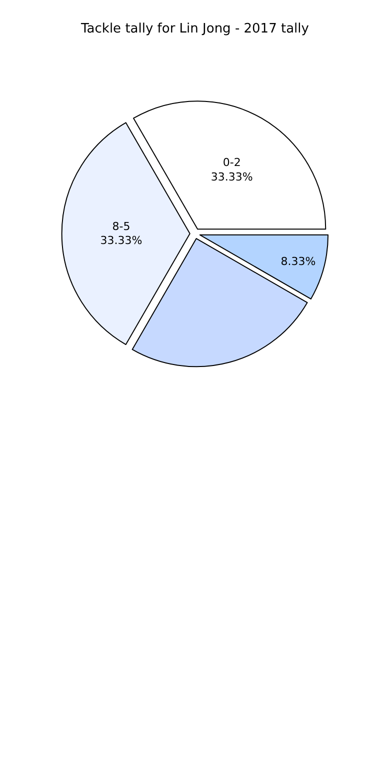  What do you see at coordinates (195, 29) in the screenshot?
I see `chart-title: Tackle tally for Lin Jong - 2017 tally` at bounding box center [195, 29].